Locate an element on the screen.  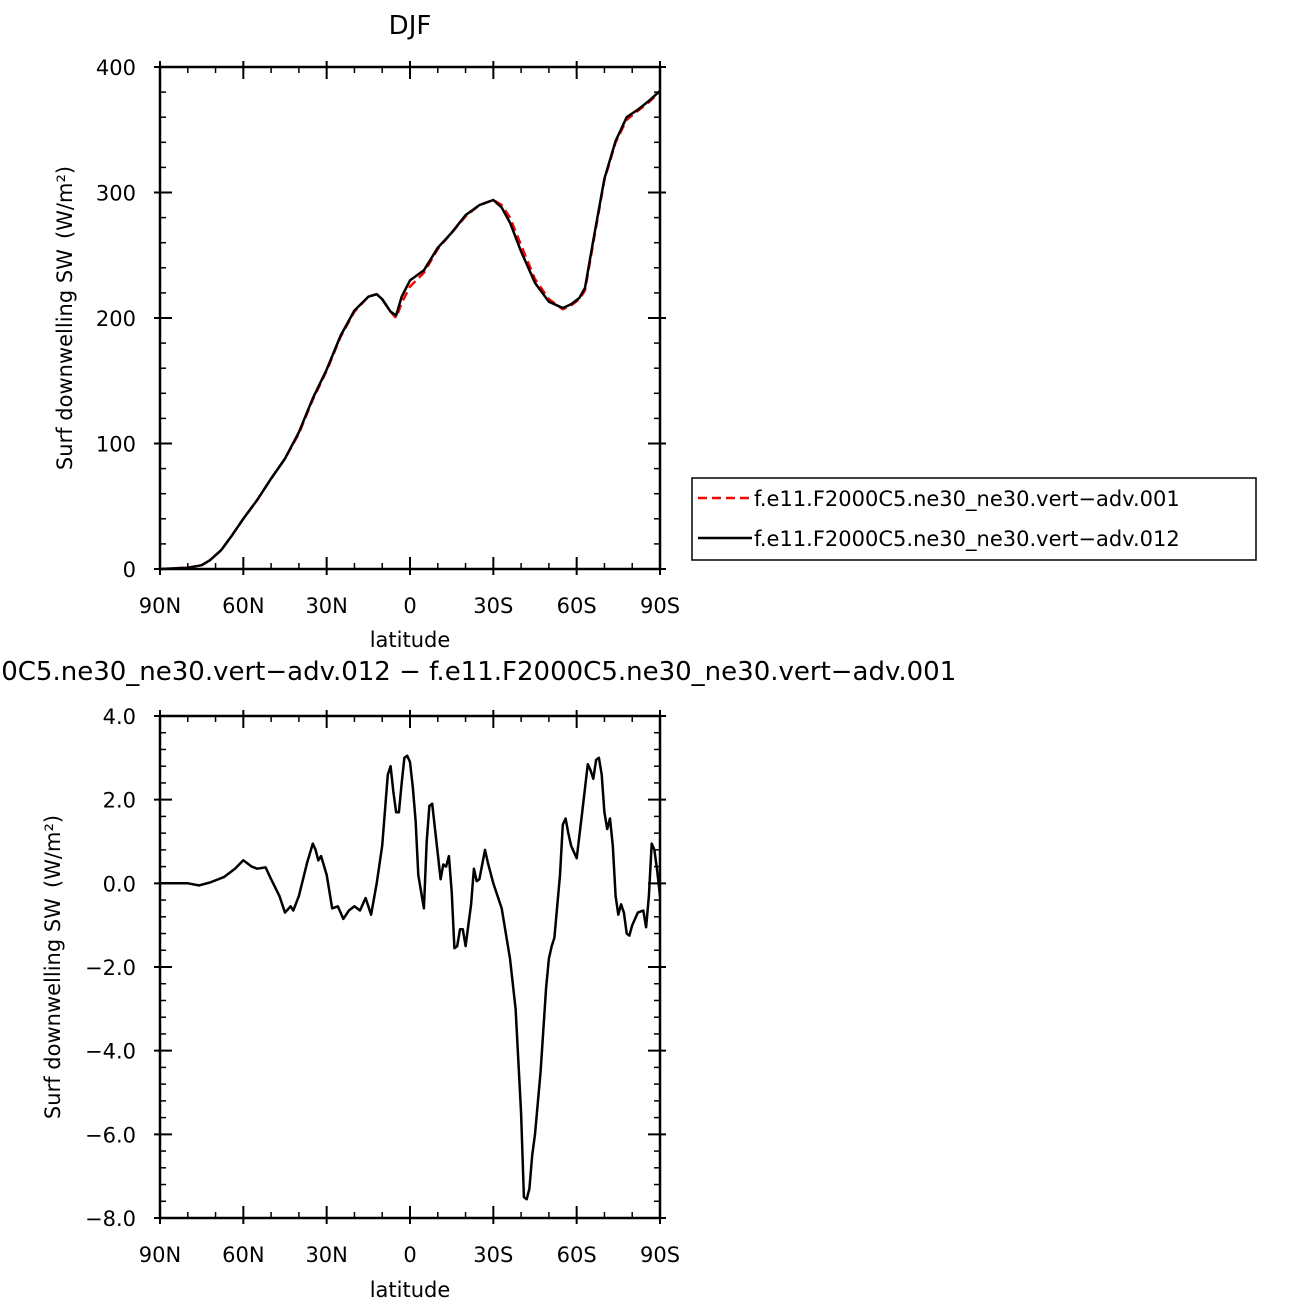
y-tick-label: −2.0 is located at coordinates (110, 968).